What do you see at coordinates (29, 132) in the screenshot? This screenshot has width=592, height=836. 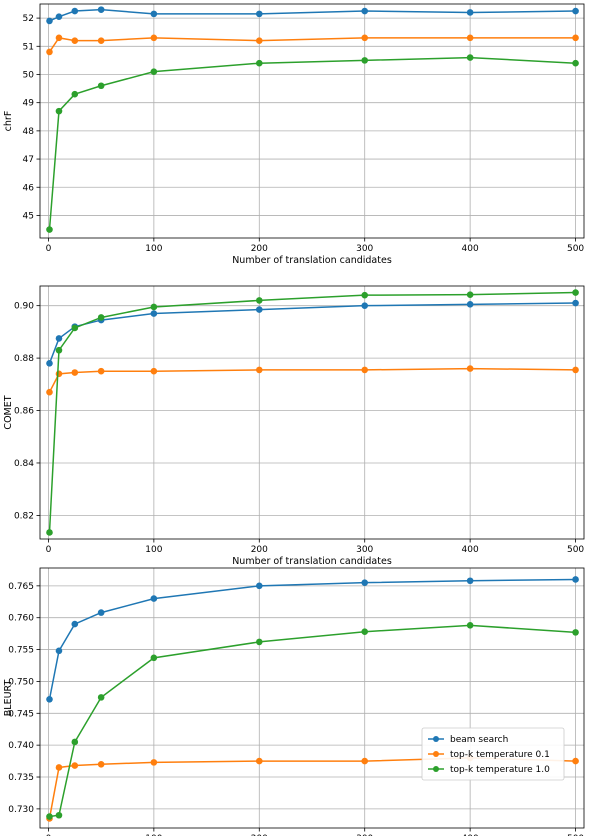 I see `y-tick-label: 48` at bounding box center [29, 132].